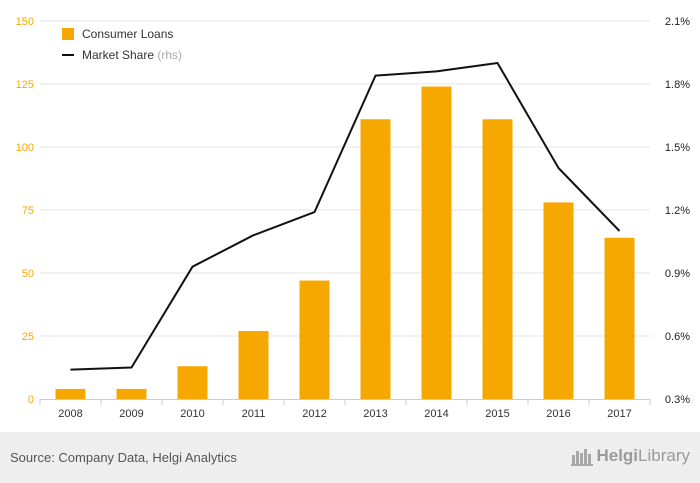 This screenshot has width=700, height=483. I want to click on y-left-tick-label: 25, so click(28, 337).